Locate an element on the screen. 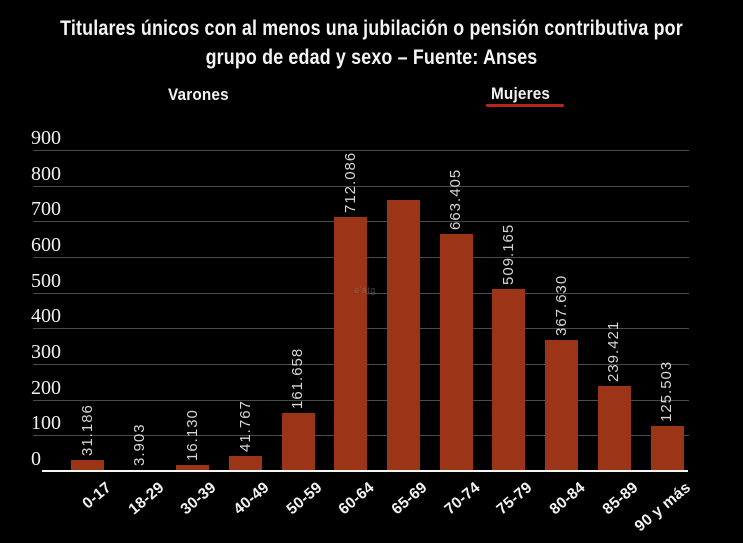 The width and height of the screenshot is (743, 543). y-axis-tick-100: 100 is located at coordinates (46, 423).